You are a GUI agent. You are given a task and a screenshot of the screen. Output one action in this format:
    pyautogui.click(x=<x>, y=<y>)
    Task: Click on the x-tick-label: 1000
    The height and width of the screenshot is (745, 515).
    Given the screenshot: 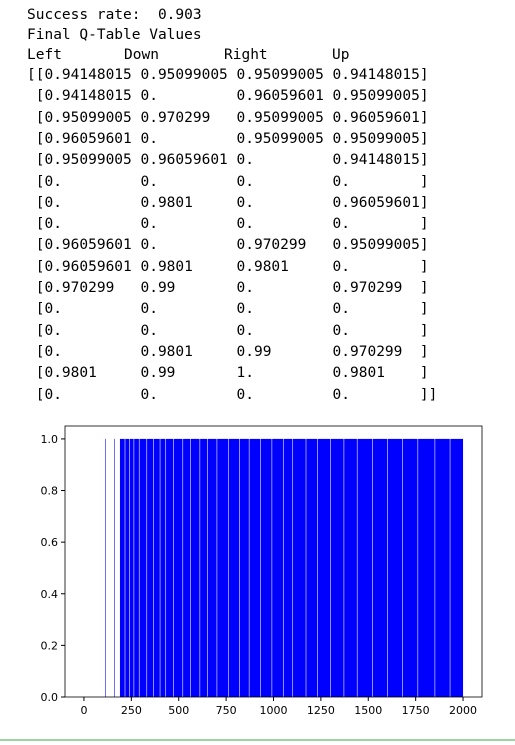 What is the action you would take?
    pyautogui.click(x=274, y=710)
    